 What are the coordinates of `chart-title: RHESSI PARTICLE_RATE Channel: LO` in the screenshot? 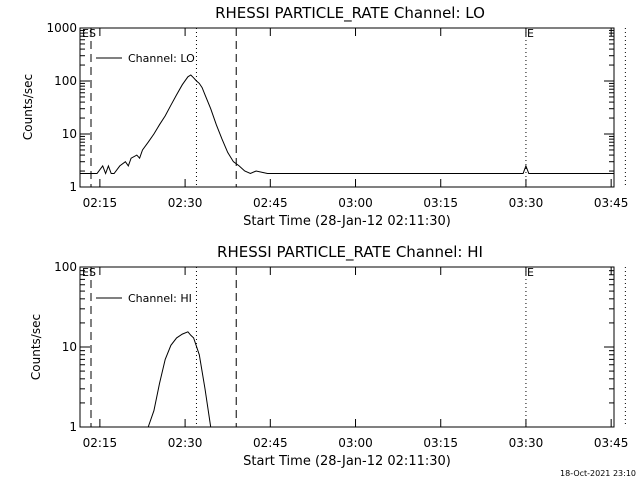 It's located at (350, 13).